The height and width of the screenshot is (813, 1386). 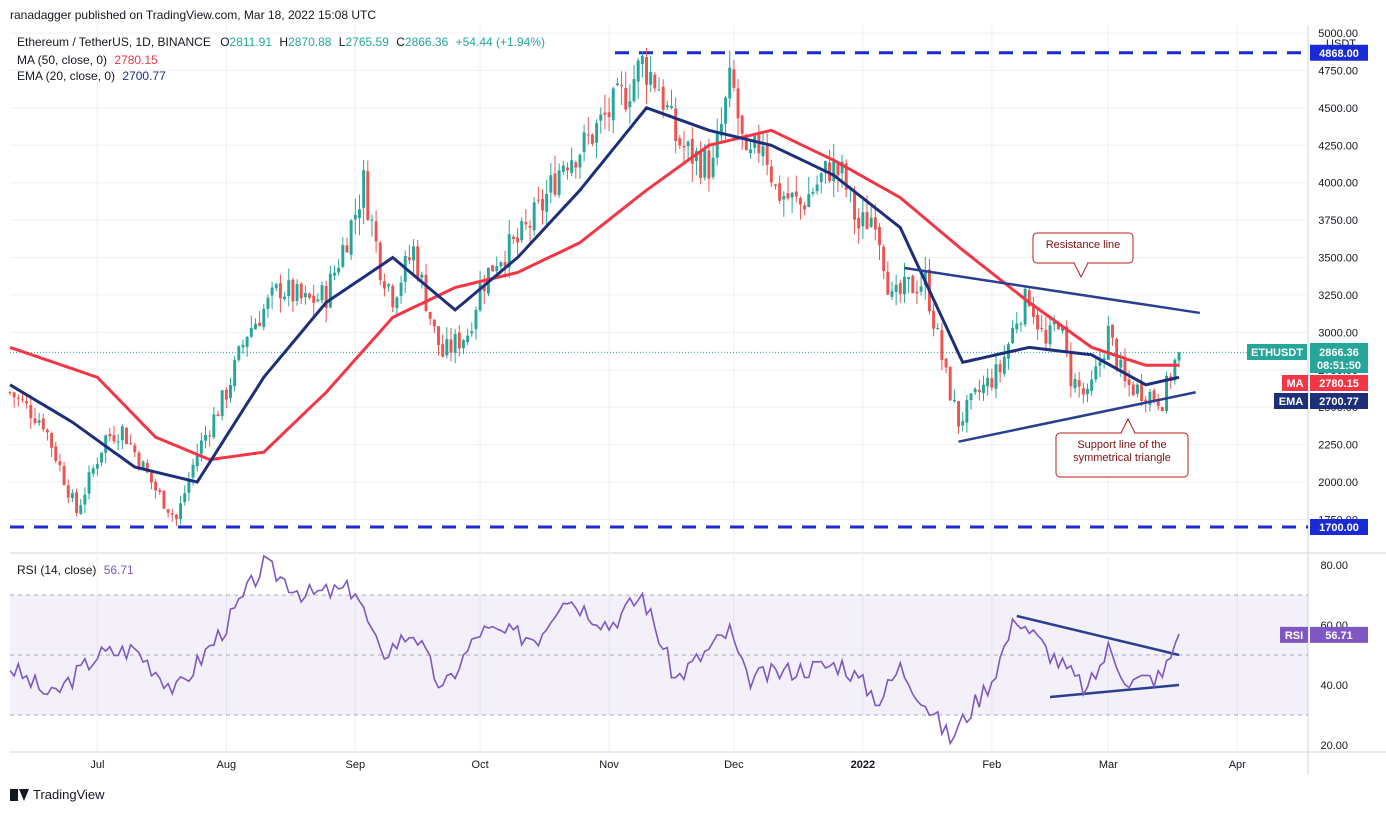 What do you see at coordinates (1083, 255) in the screenshot?
I see `resistance-callout: Resistance line` at bounding box center [1083, 255].